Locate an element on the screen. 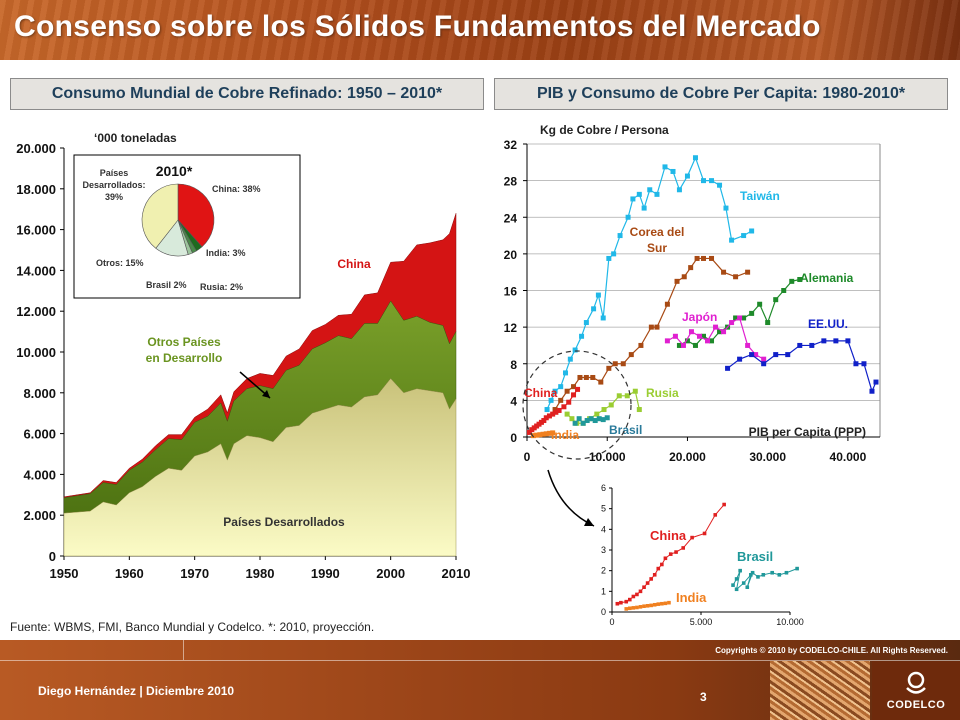 The width and height of the screenshot is (960, 720). inset-label-brasil: Brasil is located at coordinates (755, 556).